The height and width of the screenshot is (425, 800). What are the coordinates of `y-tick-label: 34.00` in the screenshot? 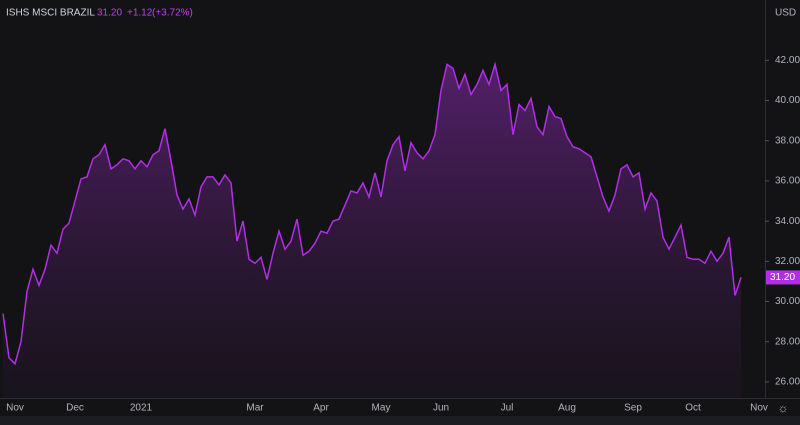 It's located at (787, 221).